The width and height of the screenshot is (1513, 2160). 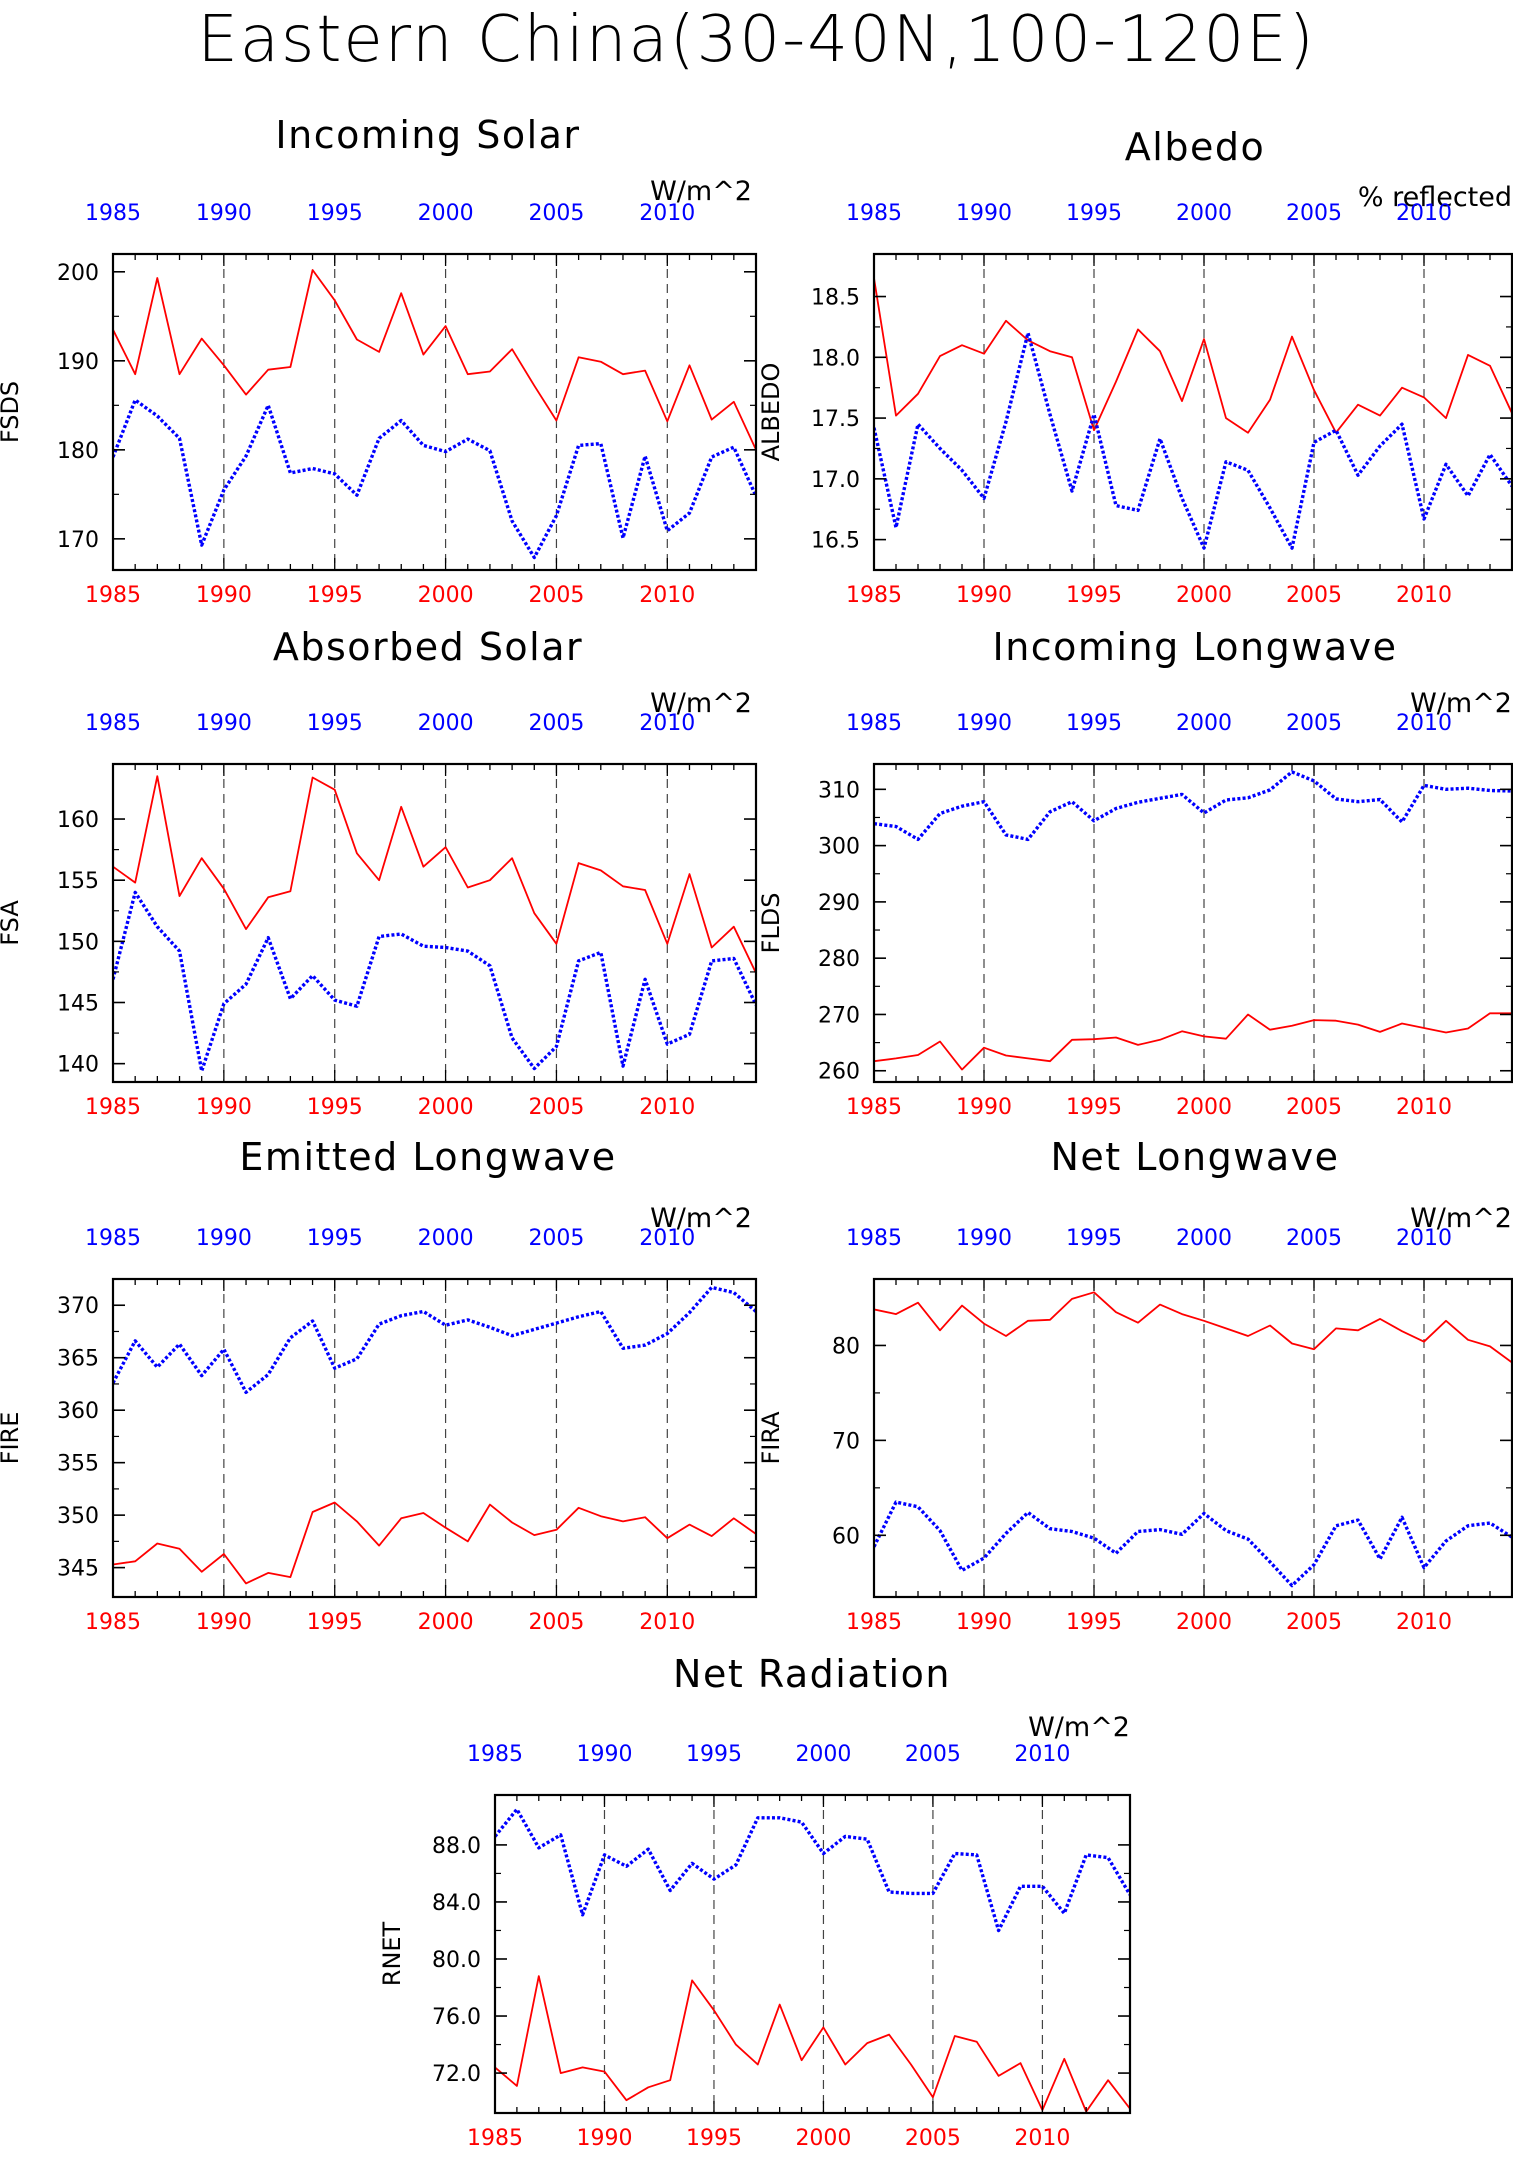 What do you see at coordinates (78, 273) in the screenshot?
I see `y-tick-label: 200` at bounding box center [78, 273].